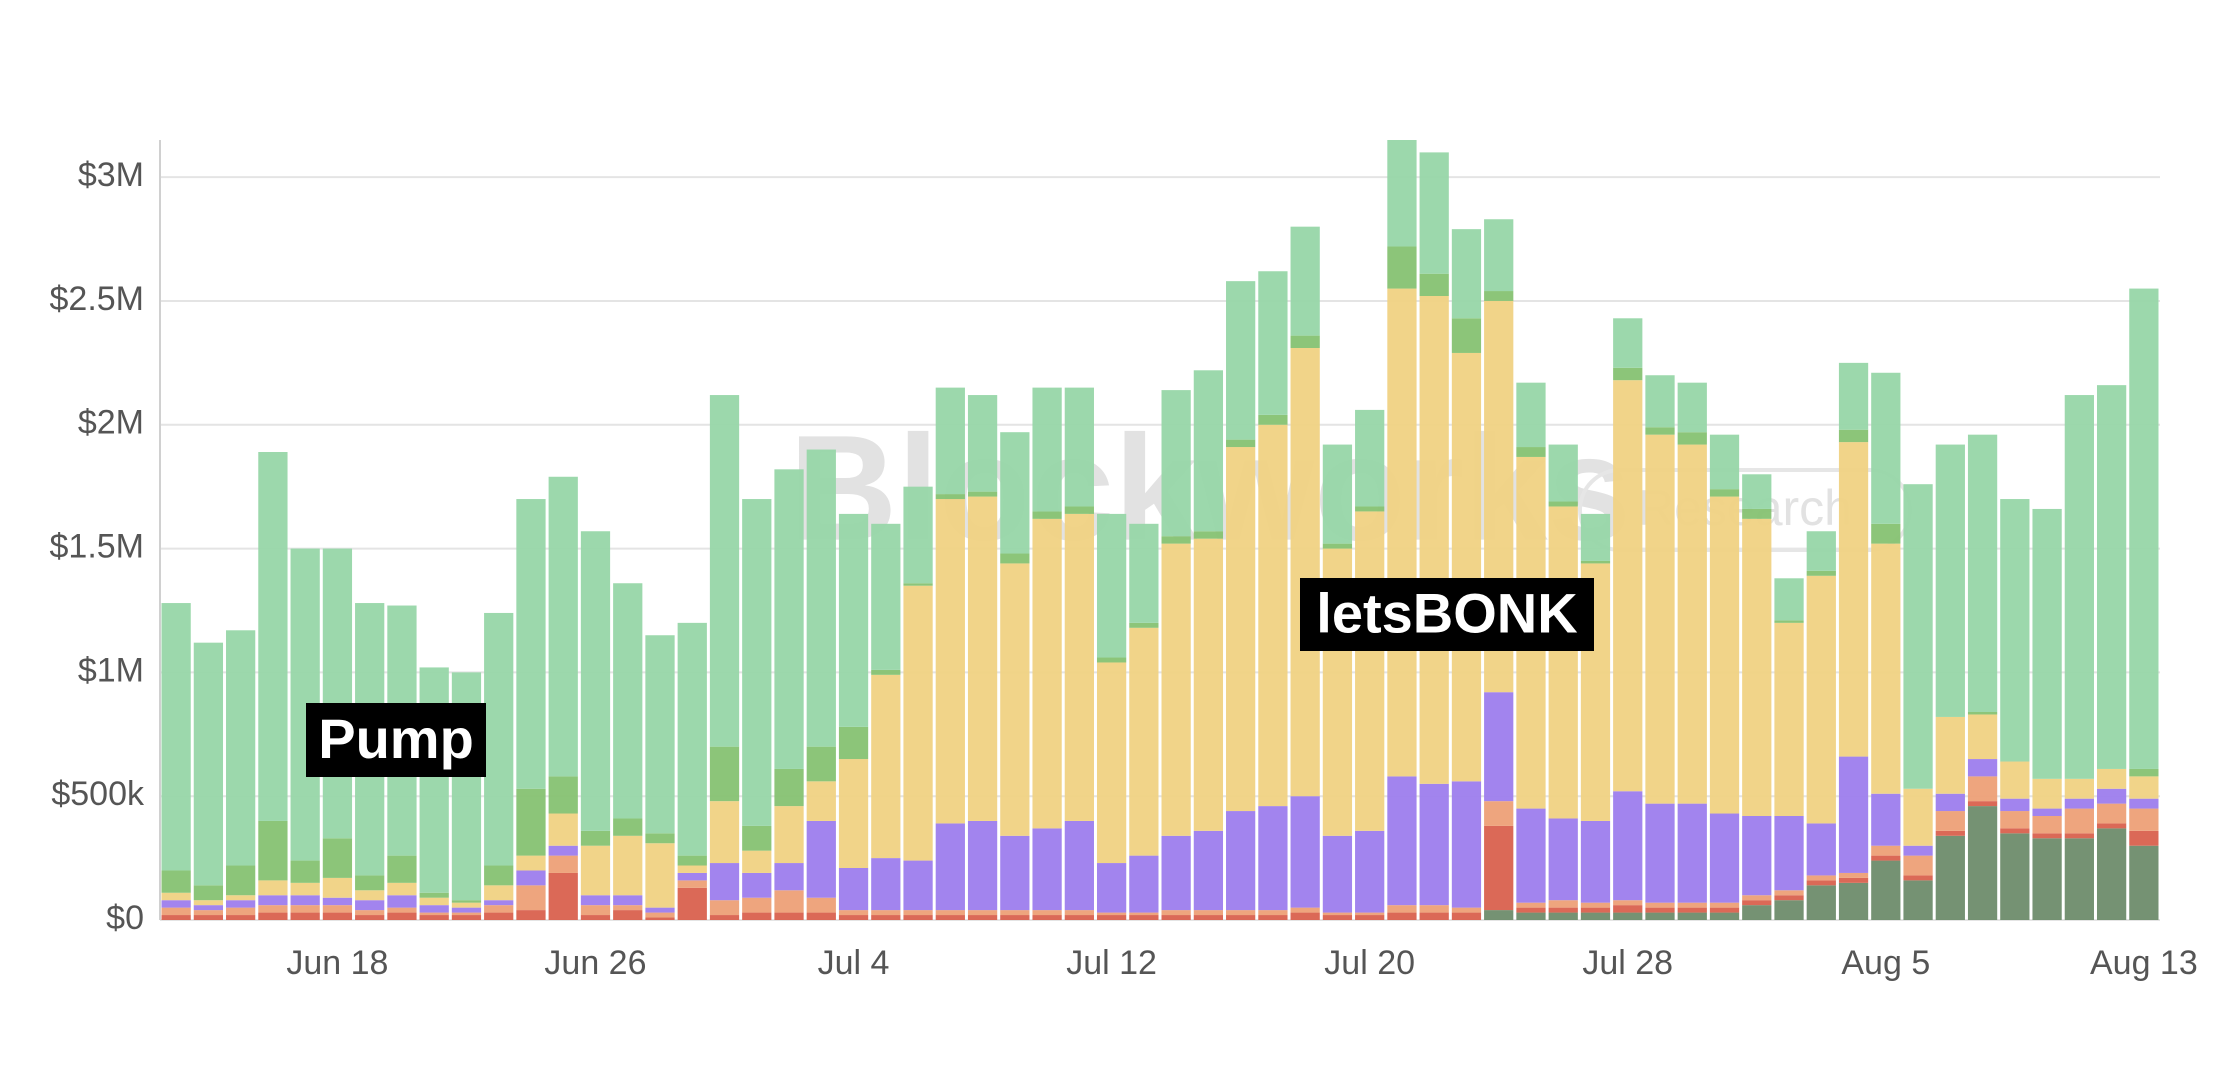 The image size is (2234, 1084). I want to click on x-tick-label: Jun 26, so click(595, 963).